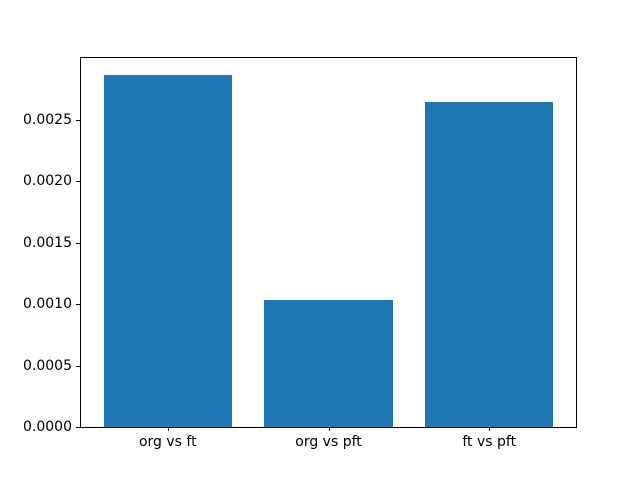 The image size is (640, 480). I want to click on x-tick-label: ft vs pft, so click(489, 442).